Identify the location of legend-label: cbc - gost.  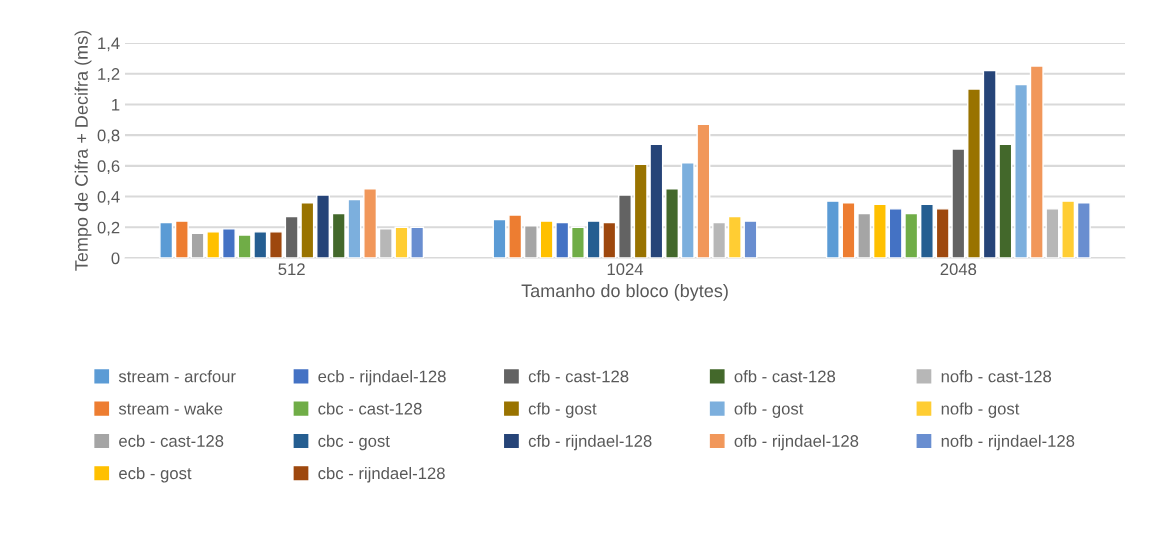
(354, 442).